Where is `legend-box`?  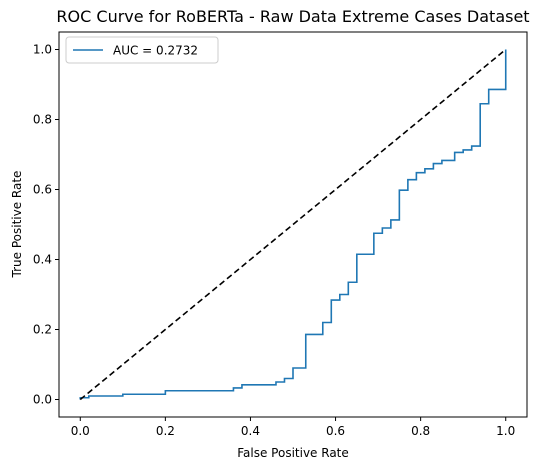
legend-box is located at coordinates (142, 50).